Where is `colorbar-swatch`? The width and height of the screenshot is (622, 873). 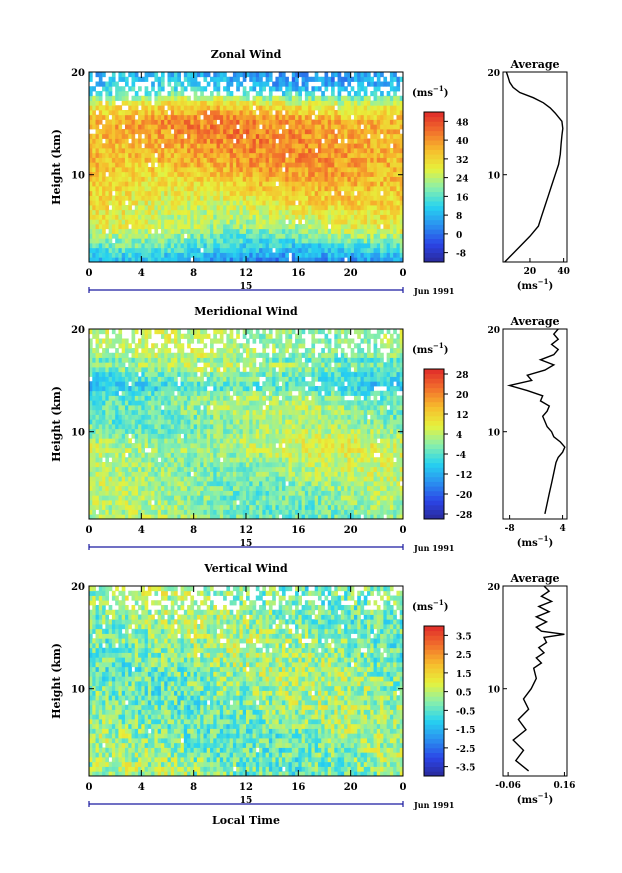 colorbar-swatch is located at coordinates (434, 185).